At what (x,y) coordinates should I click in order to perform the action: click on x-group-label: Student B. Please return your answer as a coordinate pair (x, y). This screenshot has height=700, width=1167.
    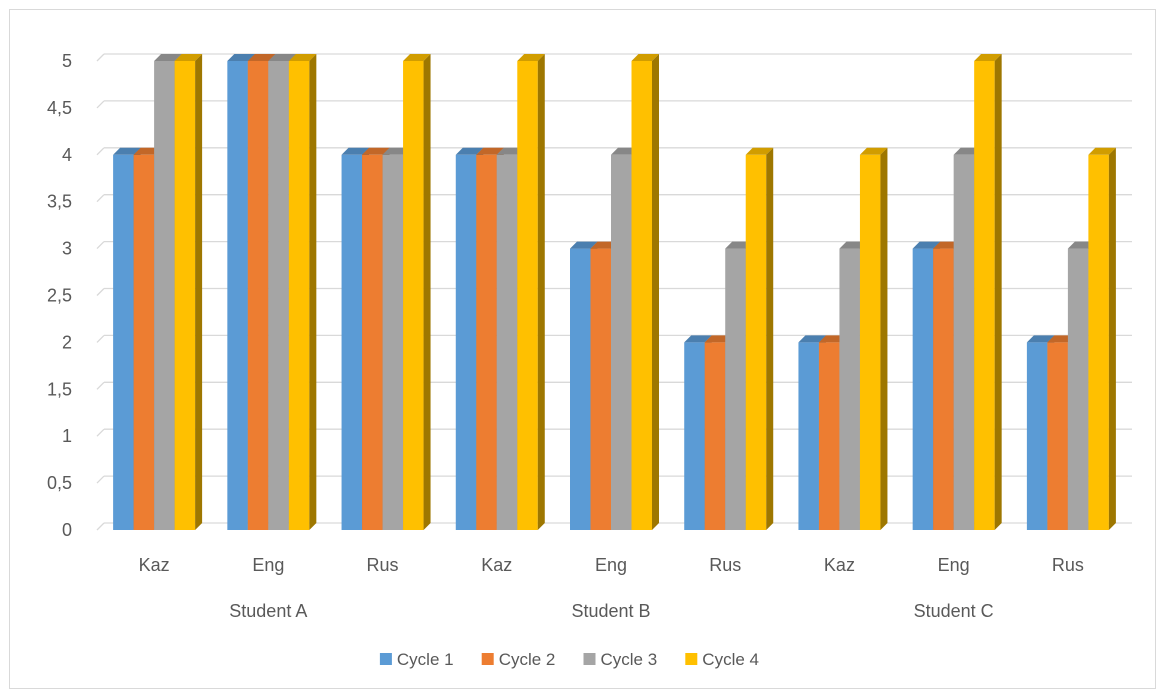
    Looking at the image, I should click on (610, 611).